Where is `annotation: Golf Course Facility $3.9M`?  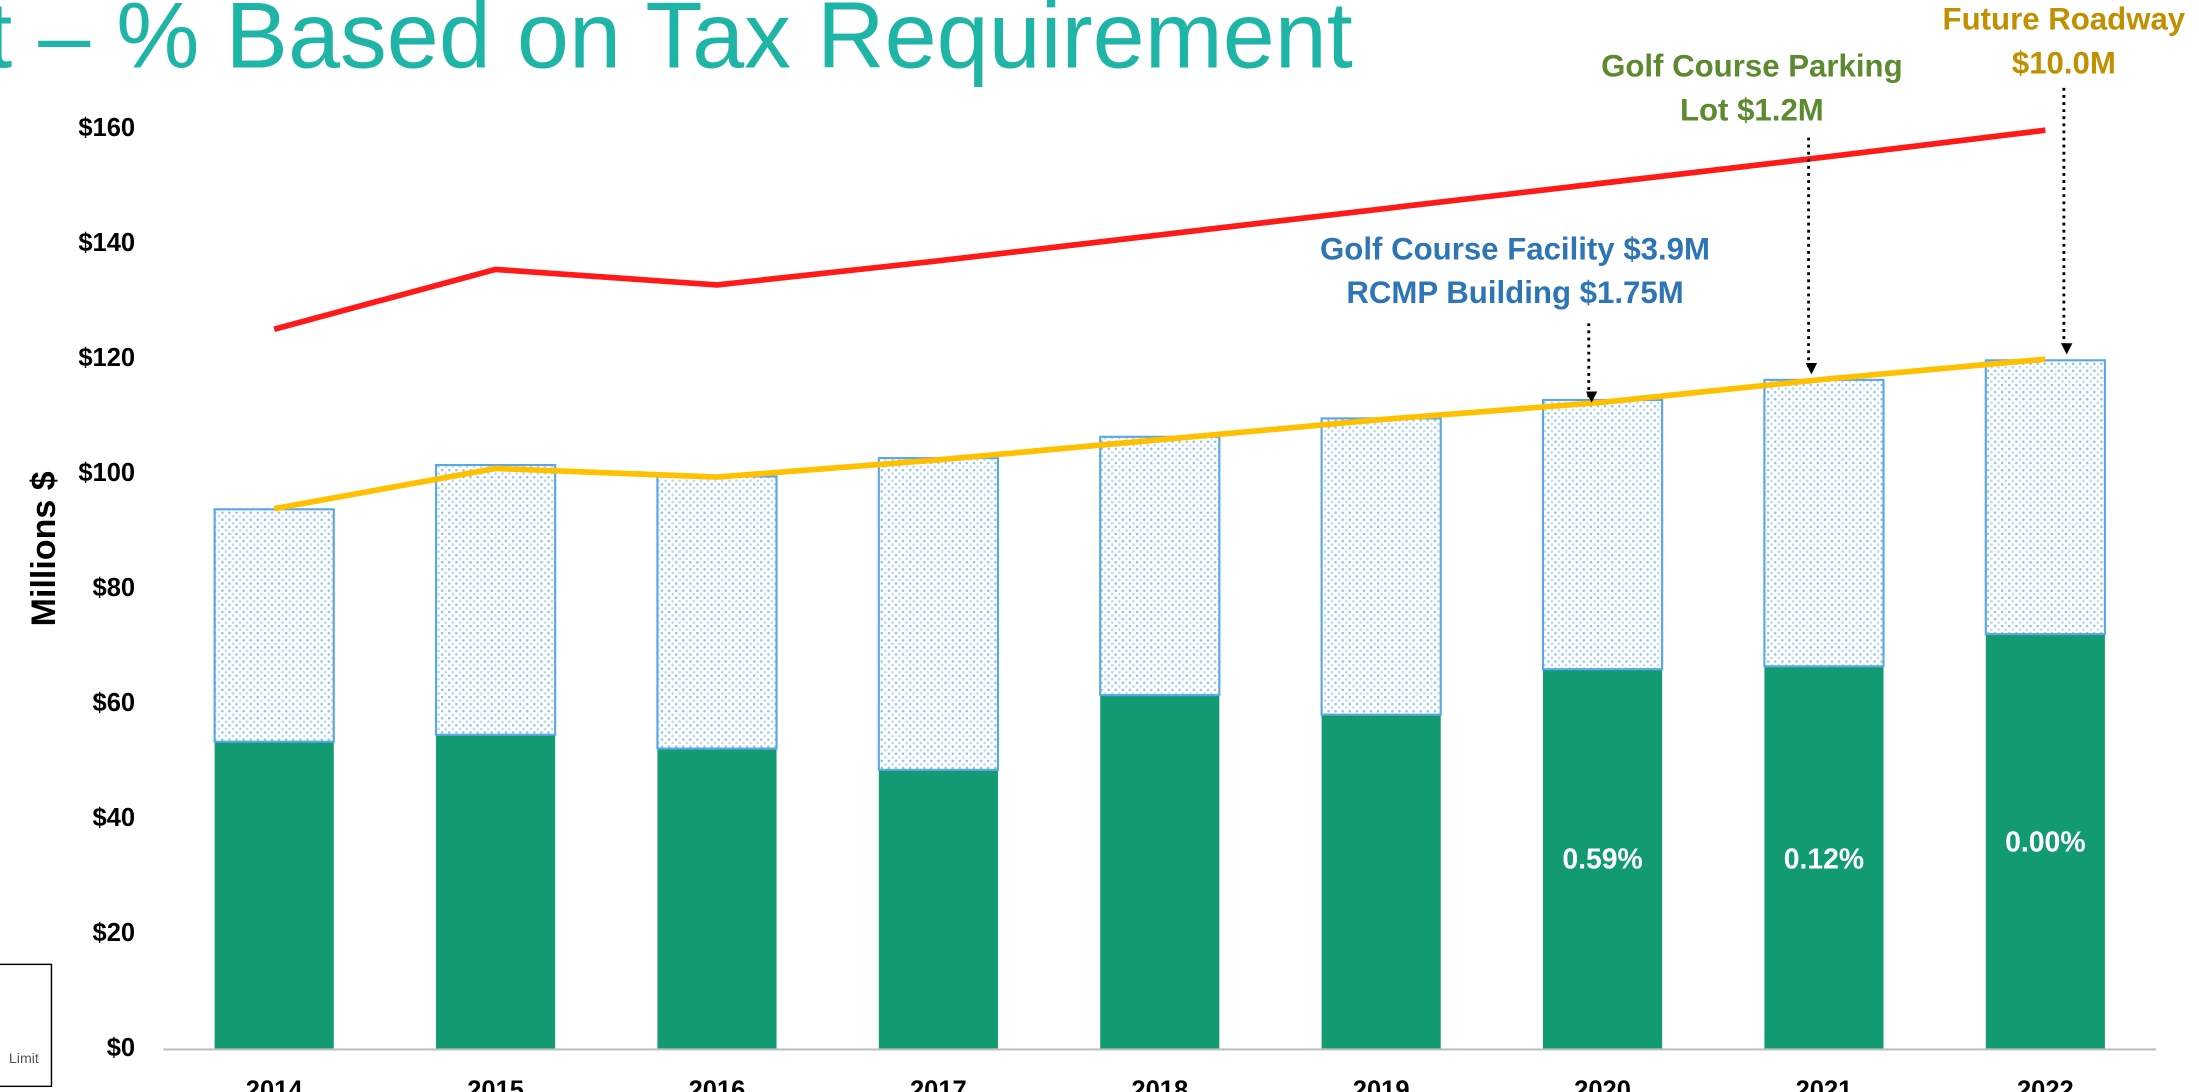 annotation: Golf Course Facility $3.9M is located at coordinates (1515, 248).